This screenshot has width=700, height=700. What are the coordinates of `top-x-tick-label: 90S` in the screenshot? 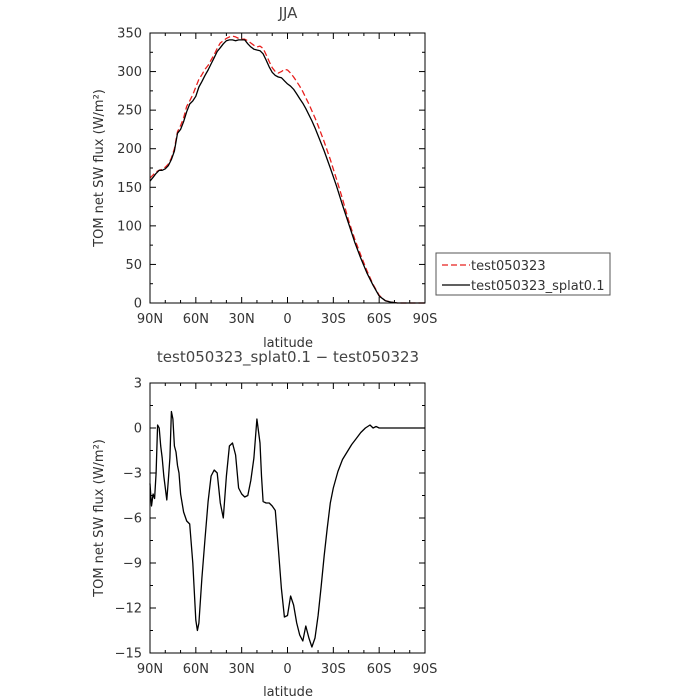 It's located at (425, 319).